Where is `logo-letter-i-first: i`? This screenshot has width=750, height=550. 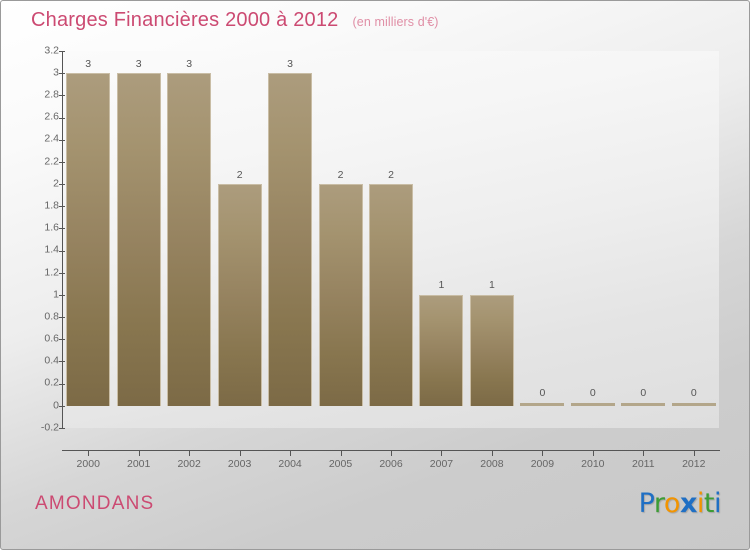 logo-letter-i-first: i is located at coordinates (700, 503).